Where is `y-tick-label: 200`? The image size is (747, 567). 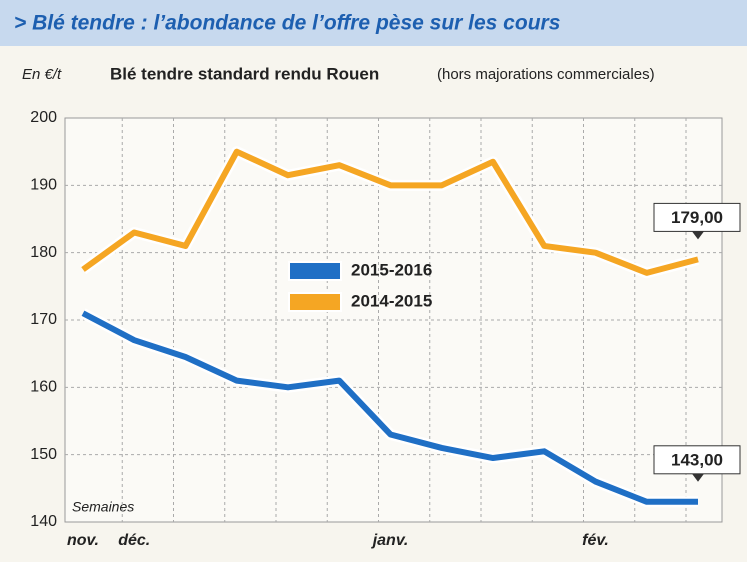
y-tick-label: 200 is located at coordinates (43, 117).